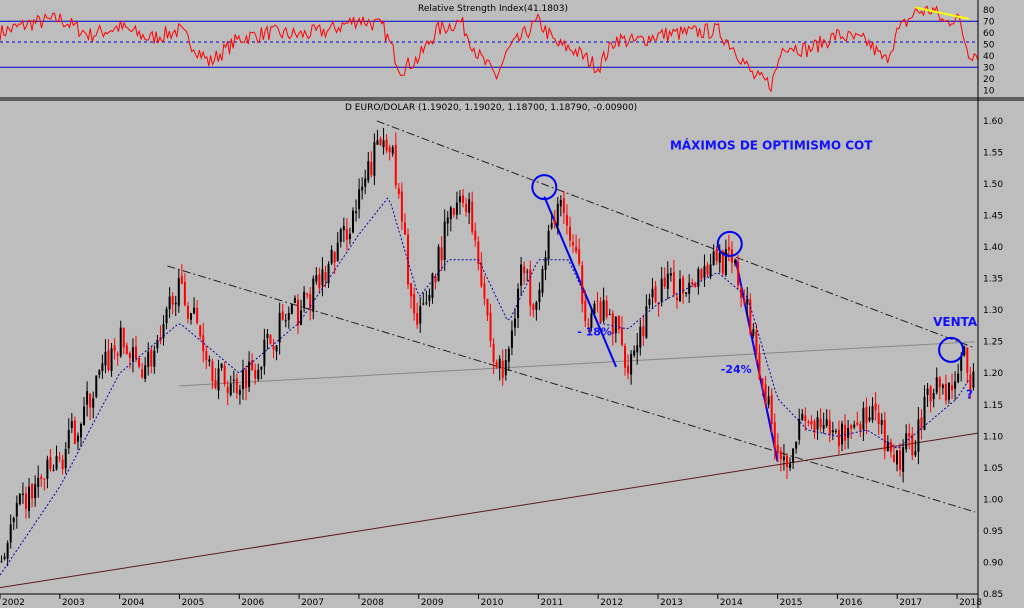  Describe the element at coordinates (551, 603) in the screenshot. I see `x-tick-label: 2011` at that location.